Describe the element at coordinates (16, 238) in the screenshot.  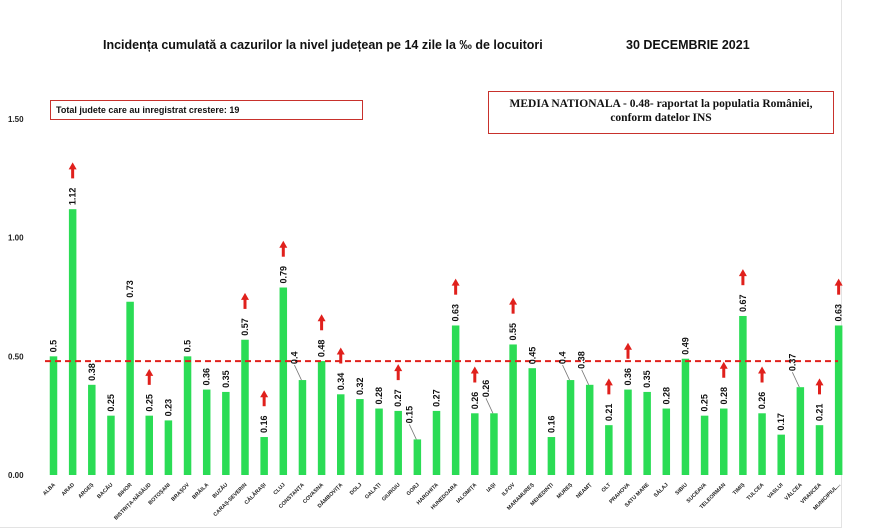
I see `y-tick-label: 1.00` at that location.